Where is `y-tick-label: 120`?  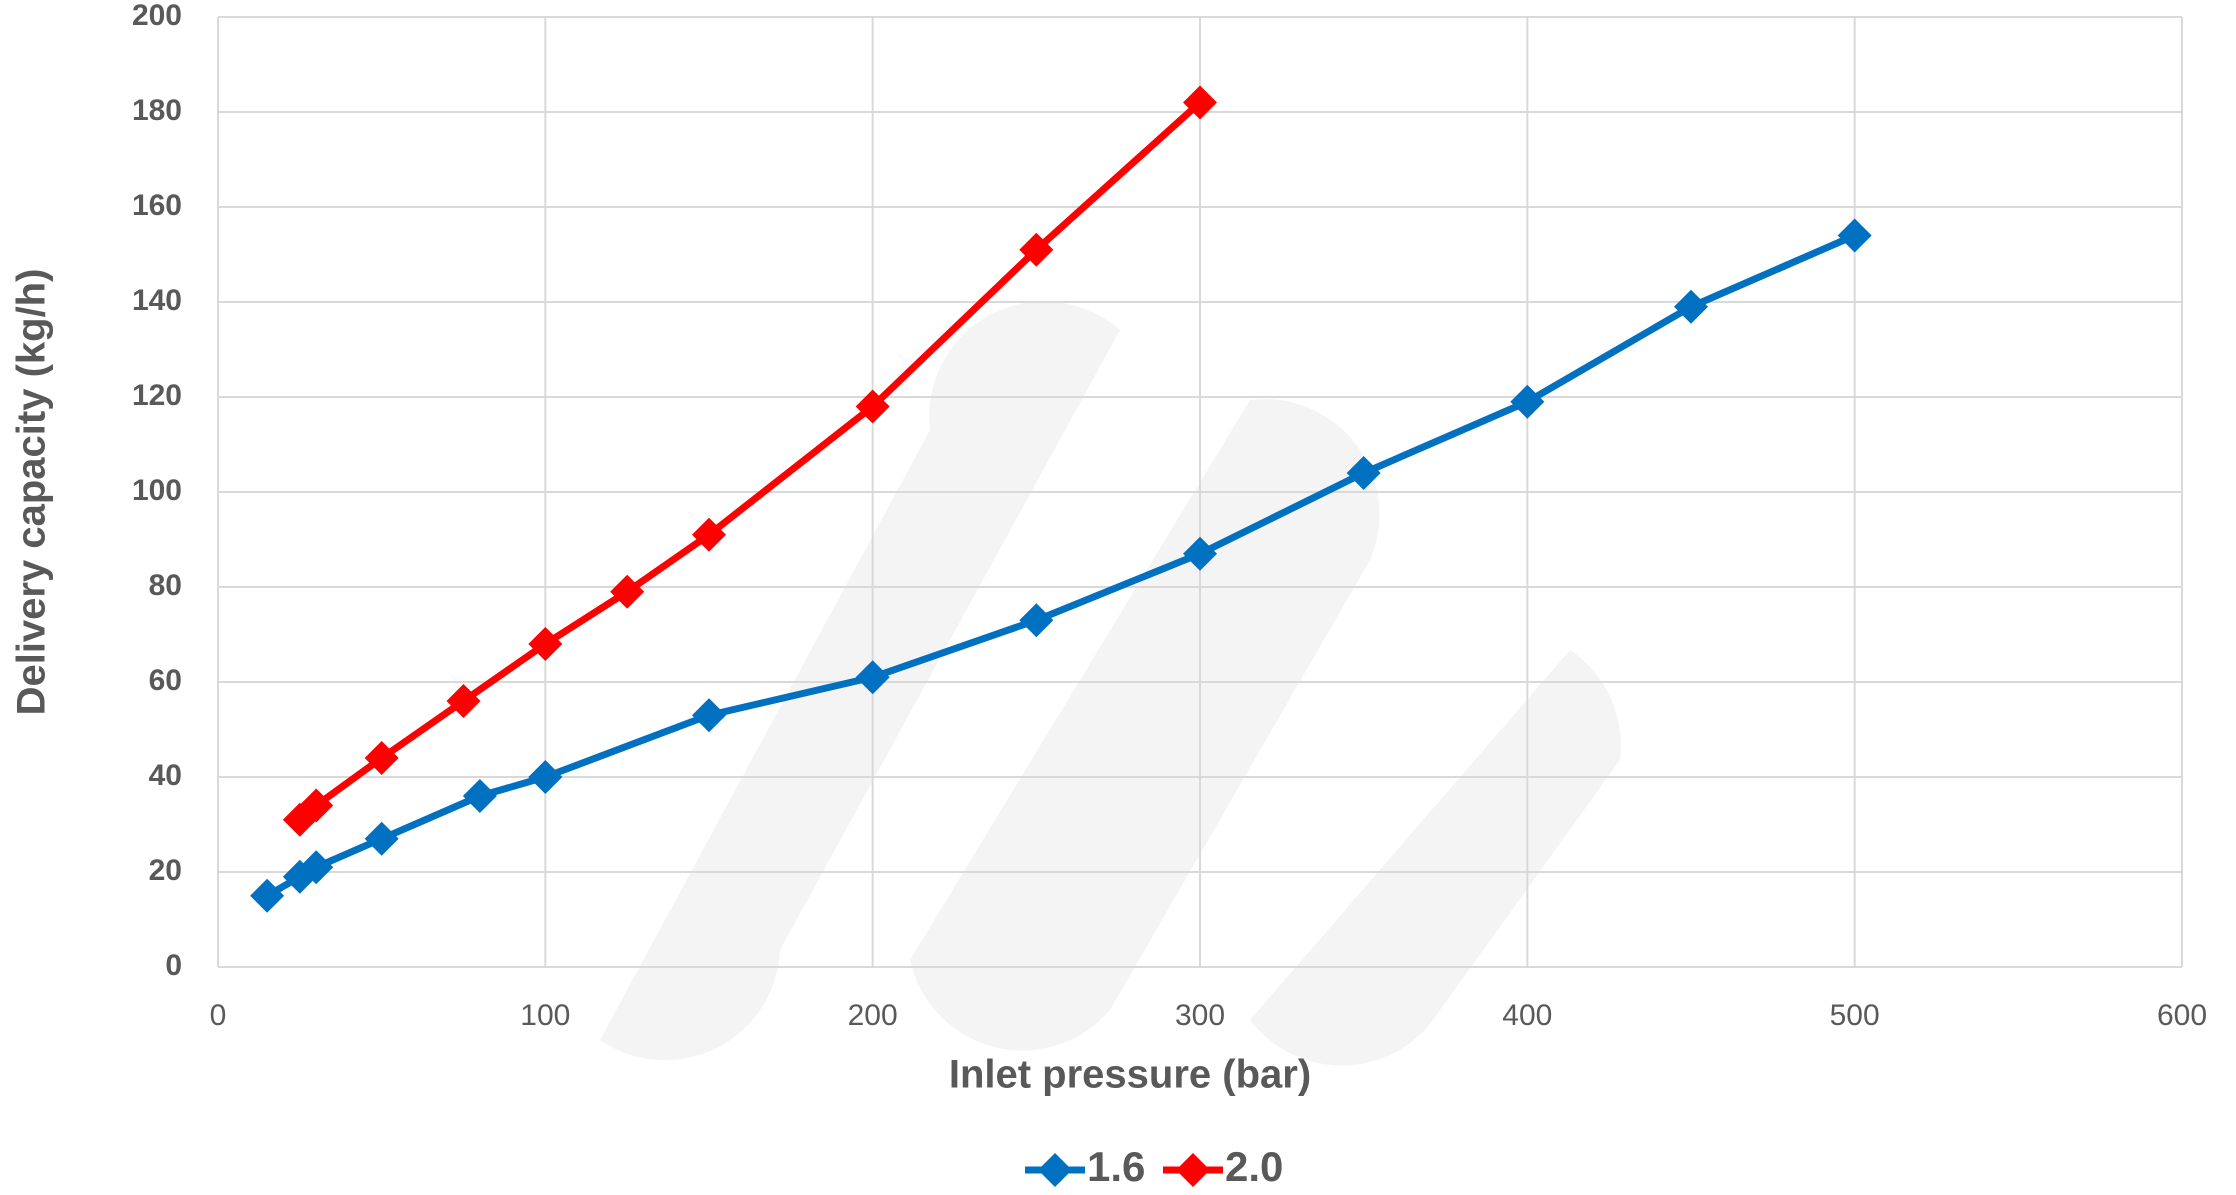 y-tick-label: 120 is located at coordinates (157, 395).